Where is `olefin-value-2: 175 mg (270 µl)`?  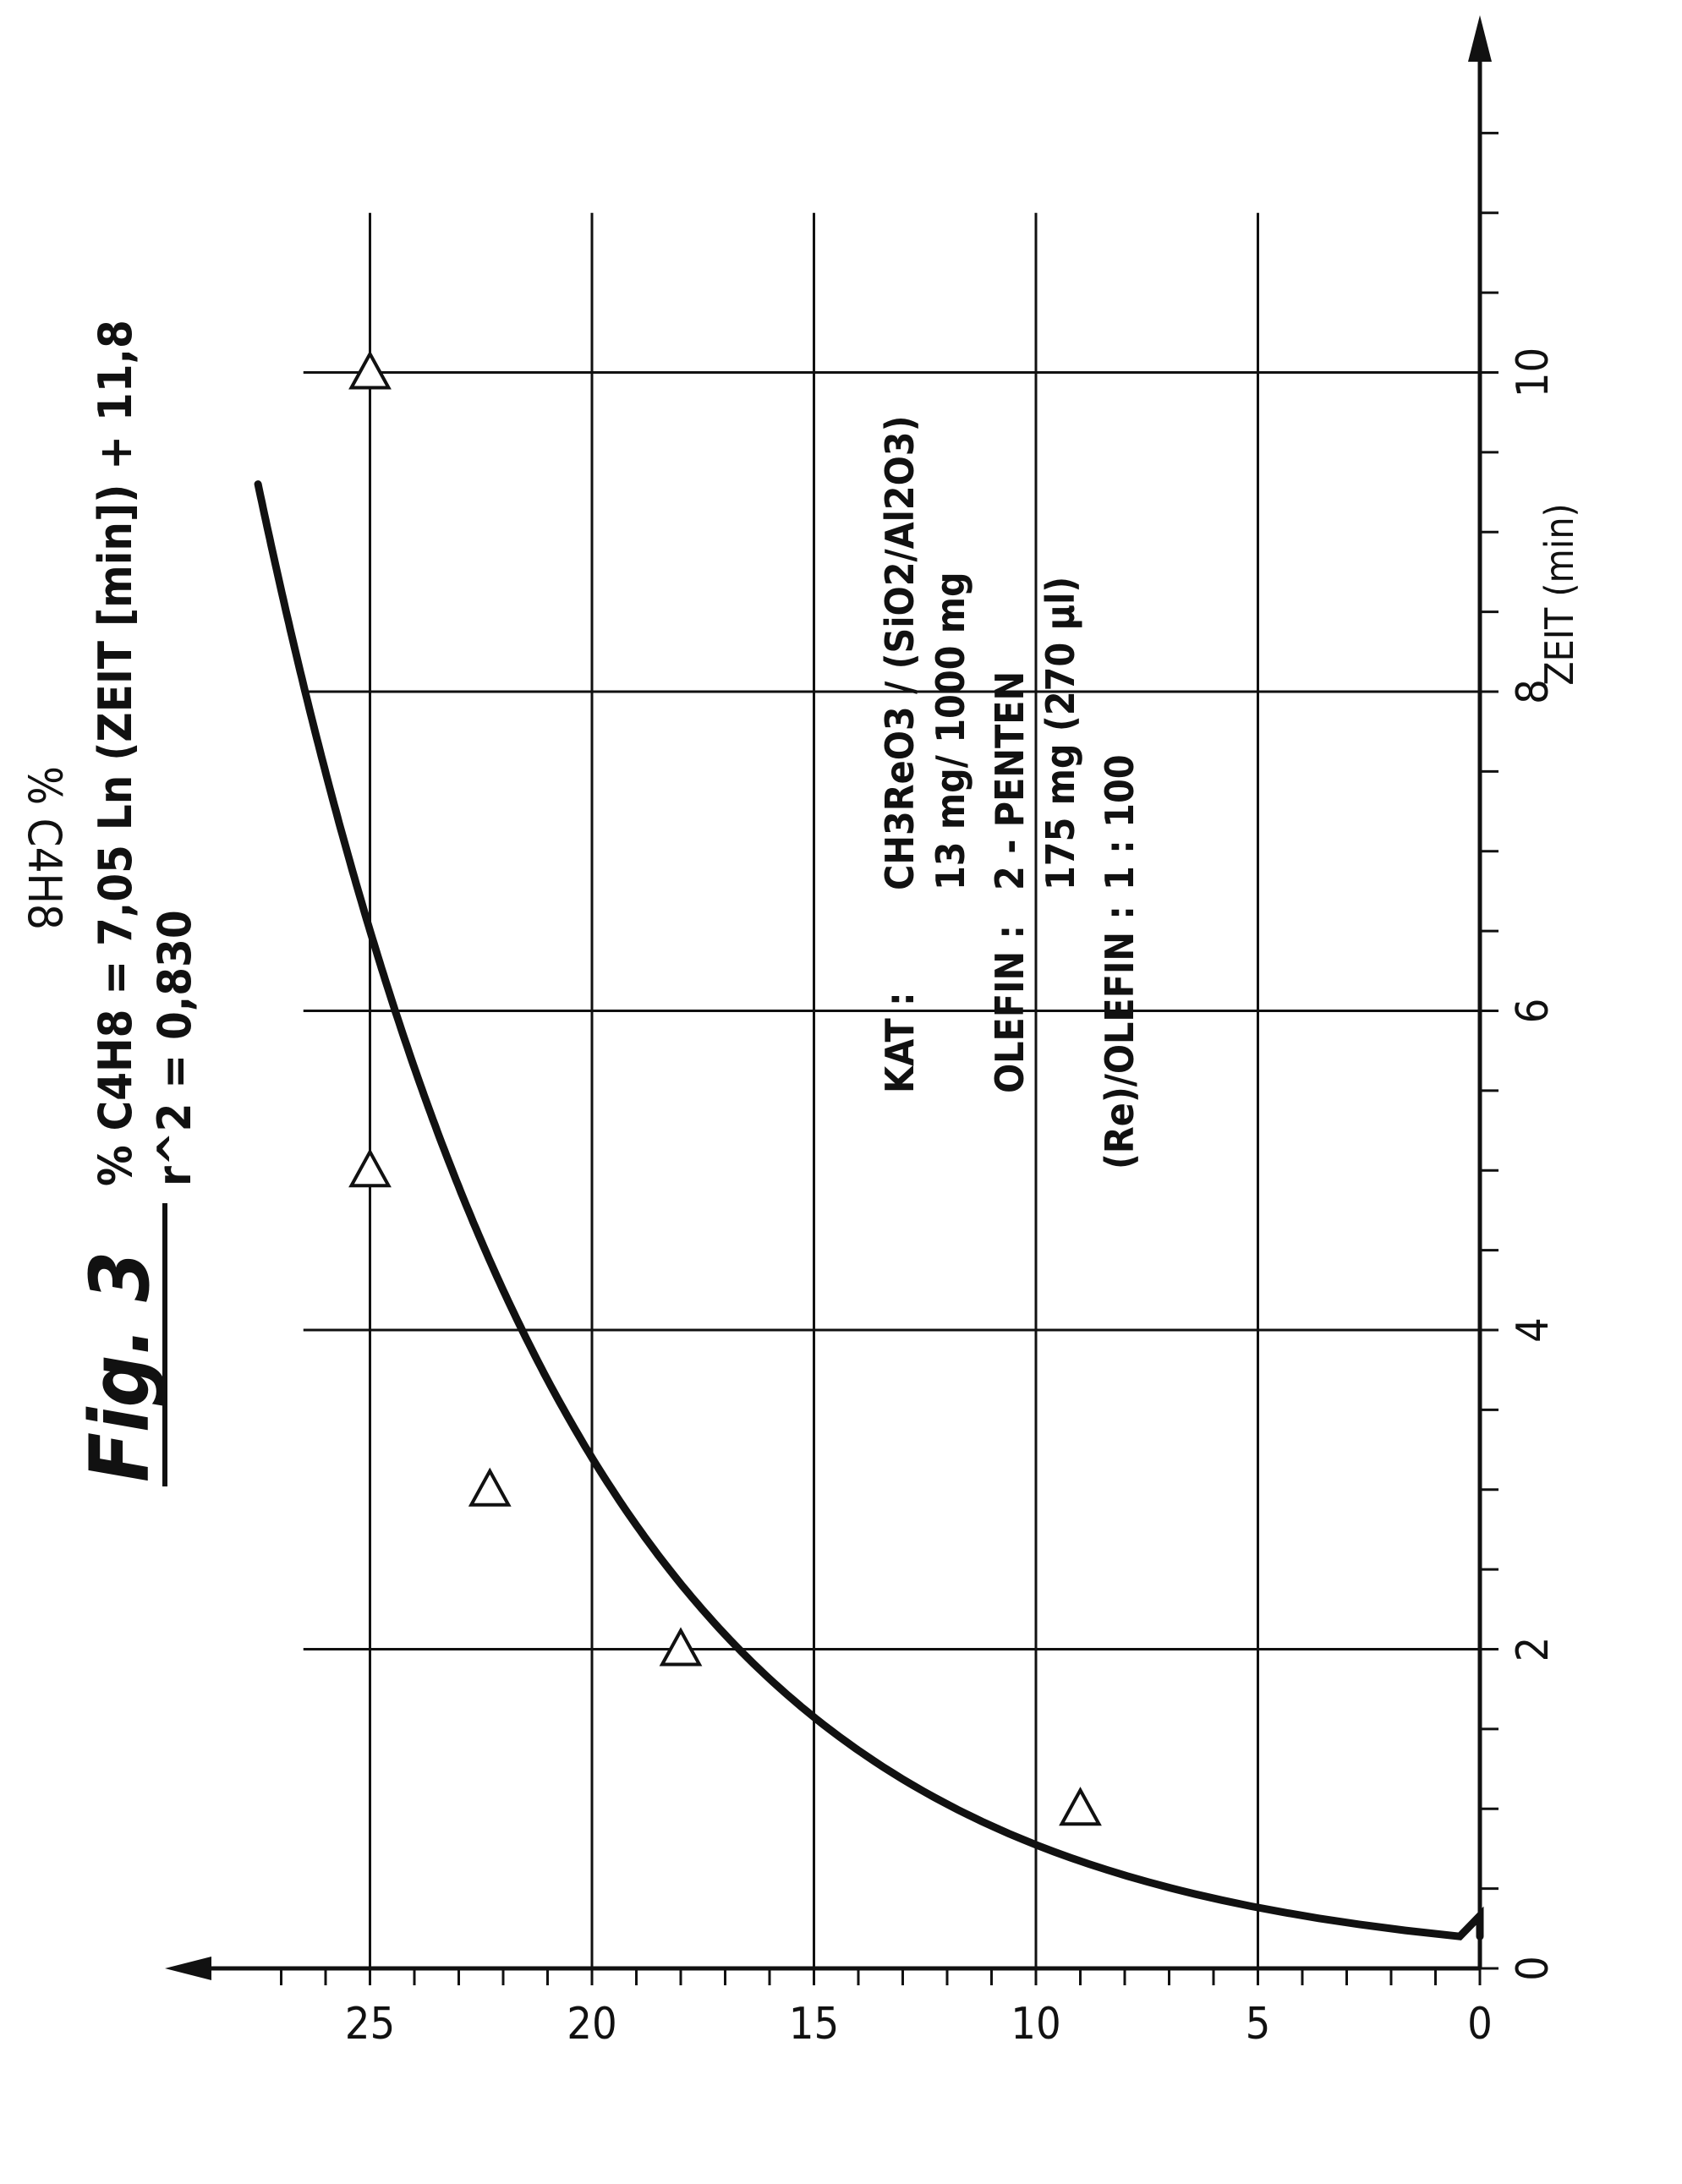
olefin-value-2: 175 mg (270 µl) is located at coordinates (1060, 734).